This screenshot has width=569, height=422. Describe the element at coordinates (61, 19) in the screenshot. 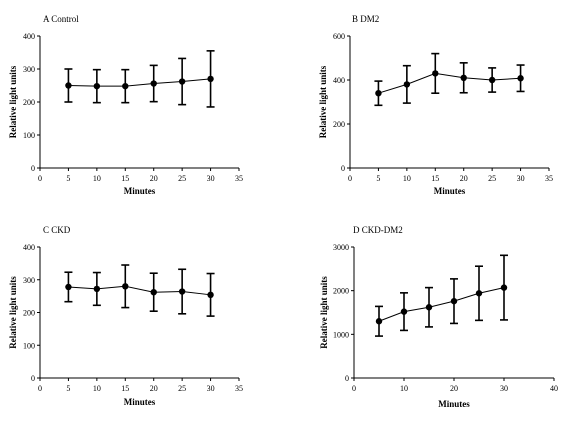

I see `panel-title: A Control` at that location.